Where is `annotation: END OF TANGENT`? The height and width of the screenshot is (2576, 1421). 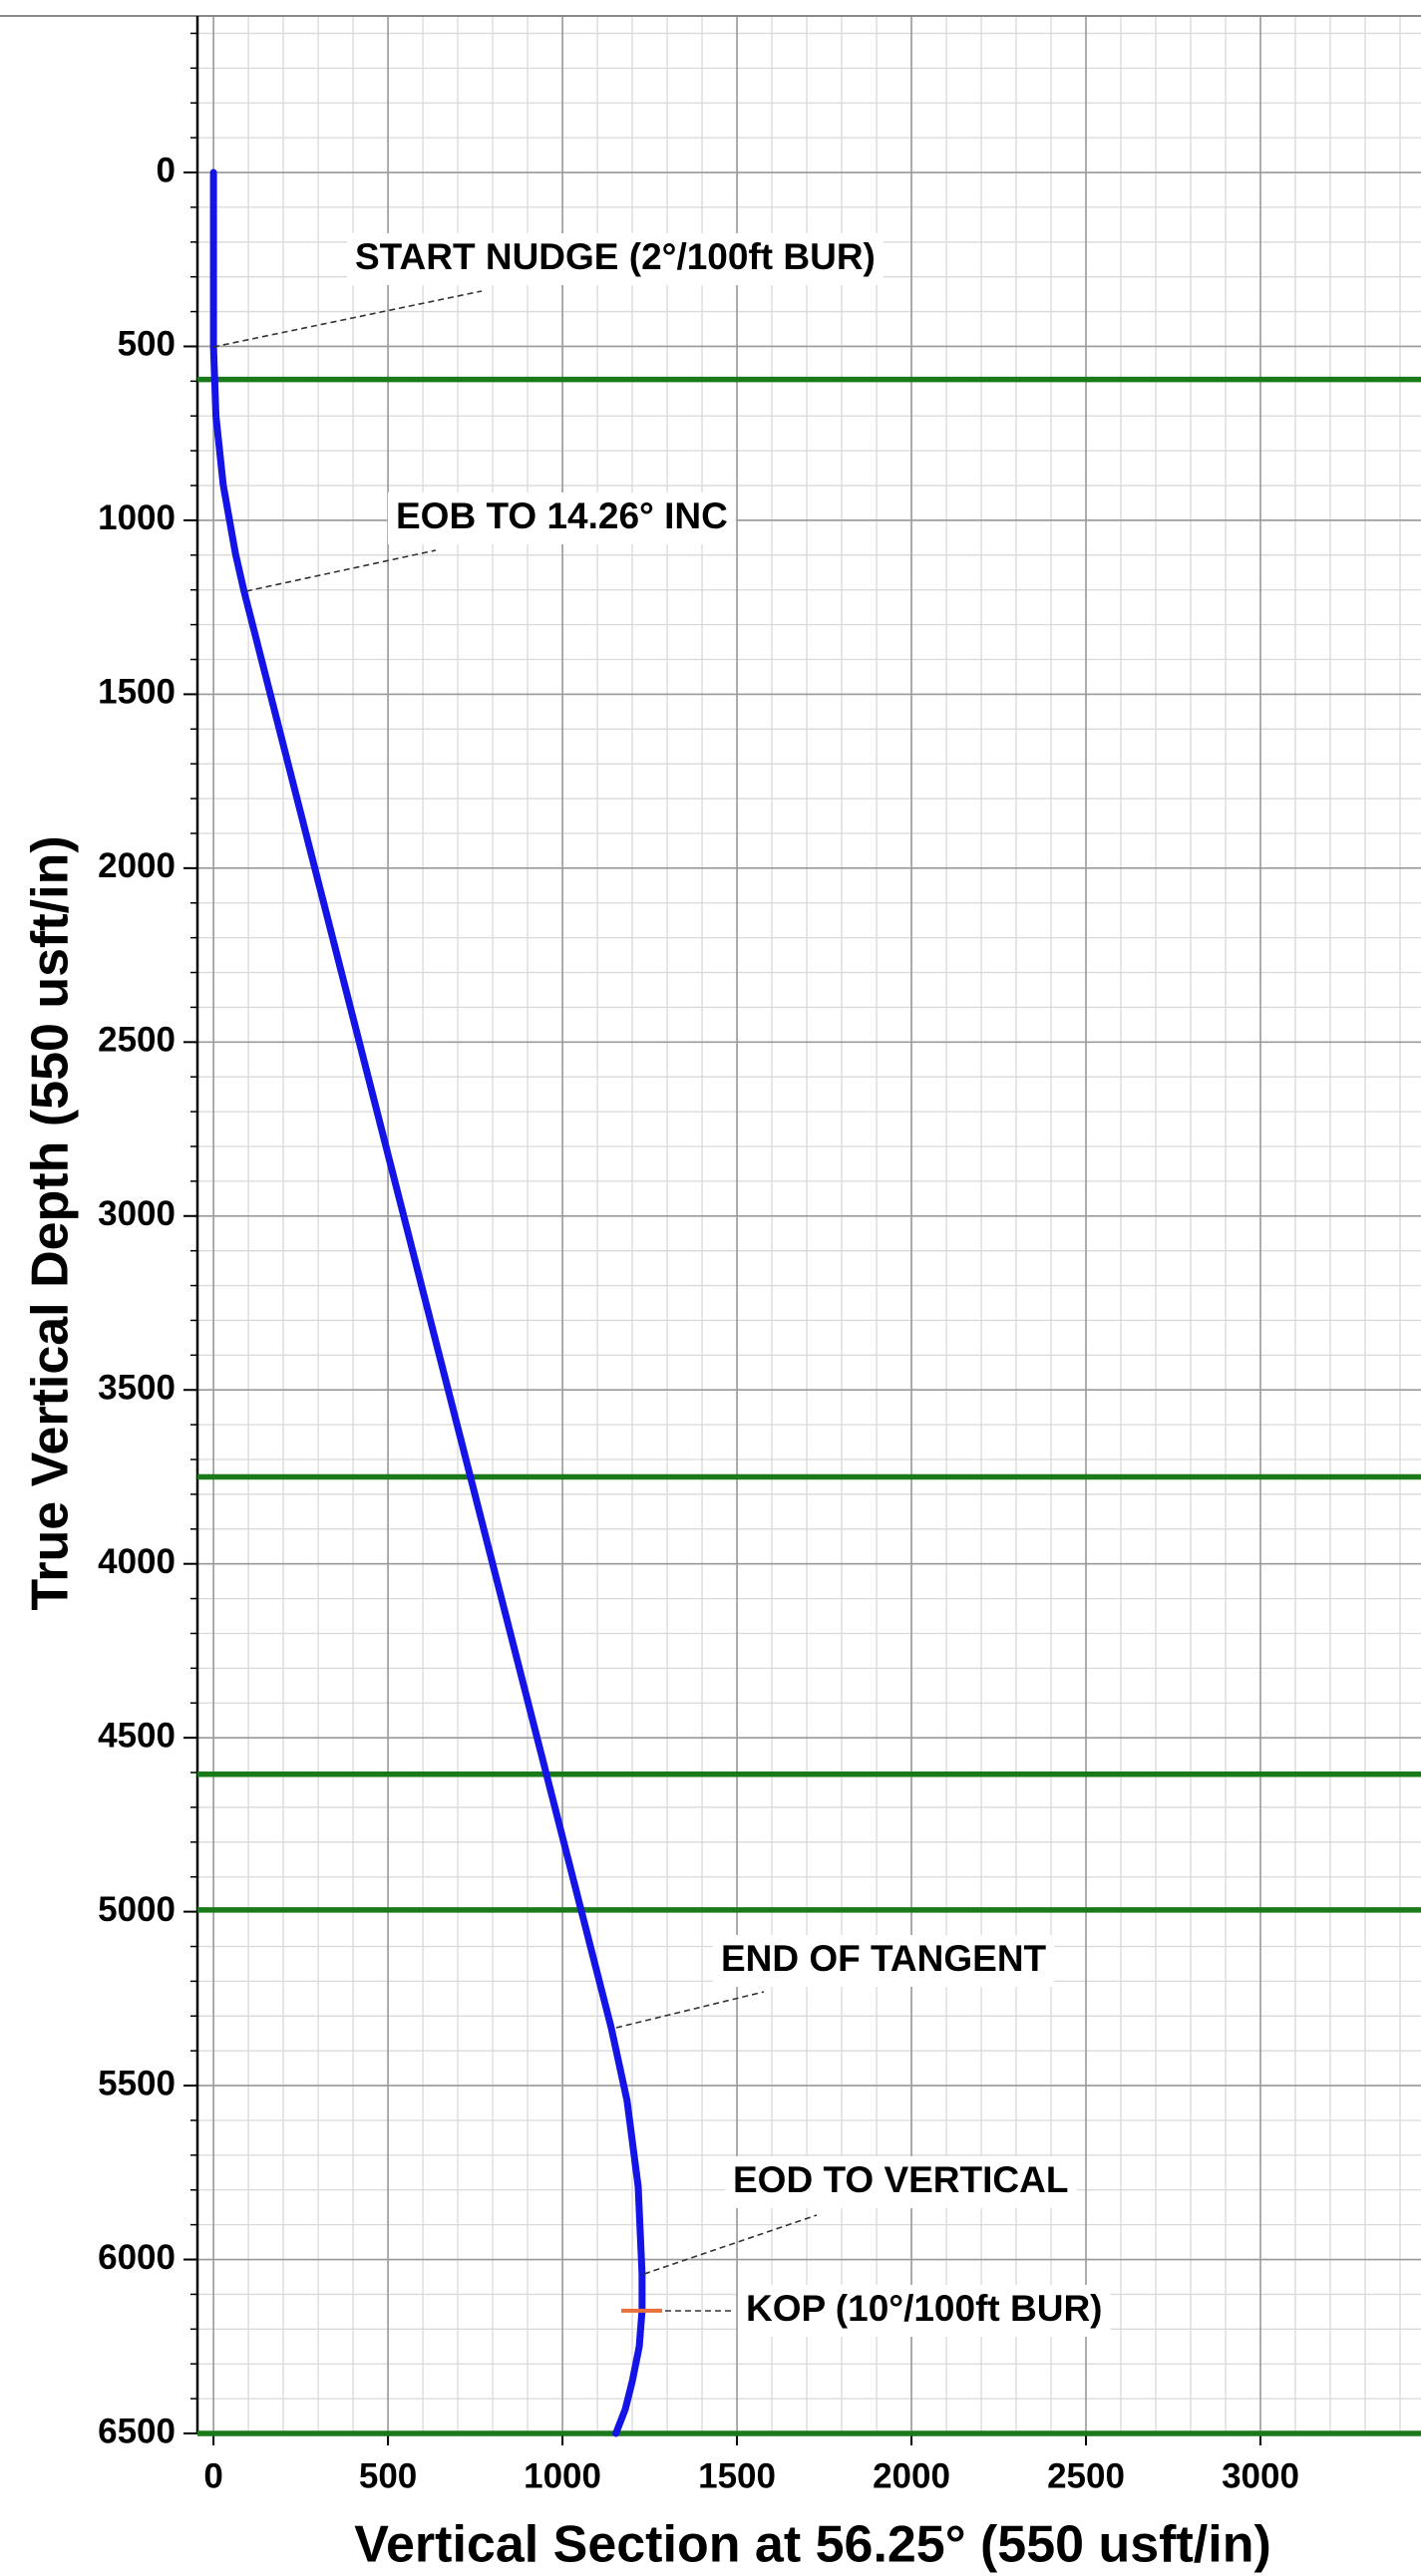 annotation: END OF TANGENT is located at coordinates (884, 1958).